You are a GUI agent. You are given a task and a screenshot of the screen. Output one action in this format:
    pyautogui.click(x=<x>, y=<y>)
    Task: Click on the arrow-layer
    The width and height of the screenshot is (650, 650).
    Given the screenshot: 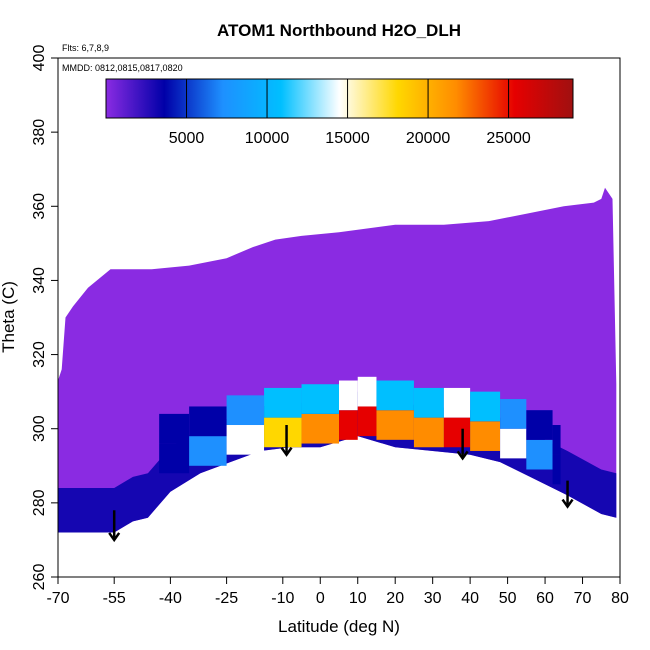 What is the action you would take?
    pyautogui.click(x=341, y=484)
    